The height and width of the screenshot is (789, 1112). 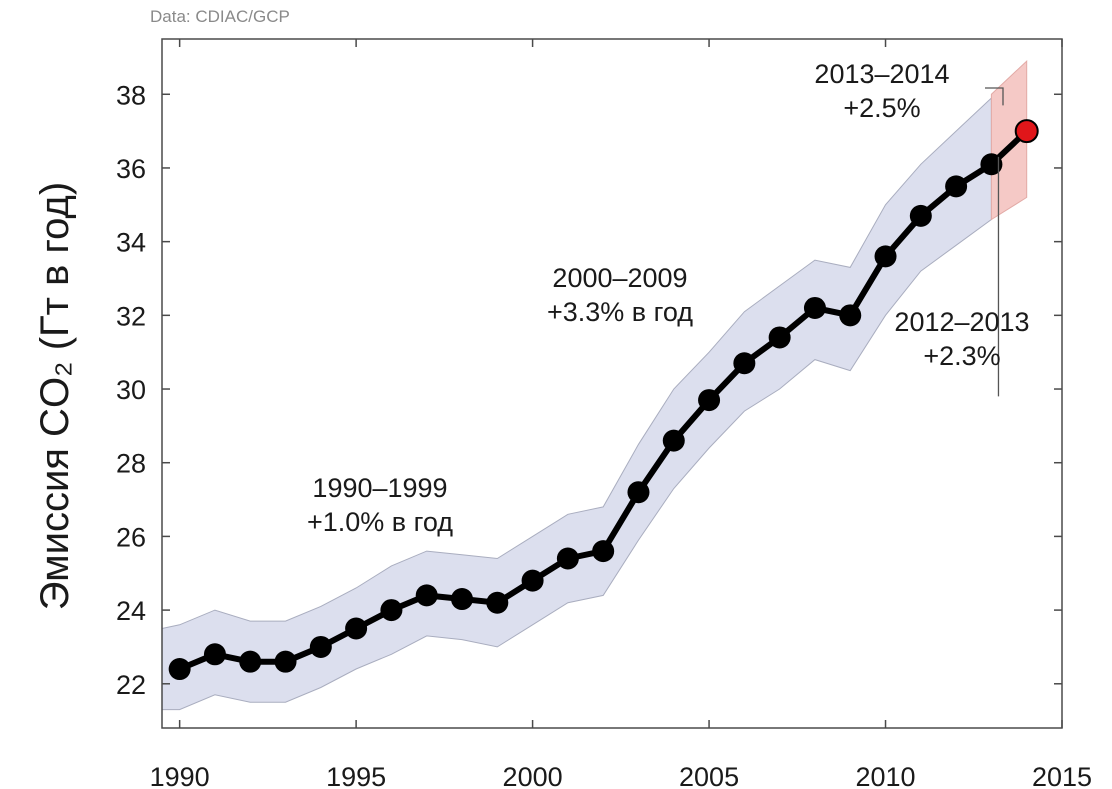 I want to click on annotation-line: +2.3%, so click(x=961, y=356).